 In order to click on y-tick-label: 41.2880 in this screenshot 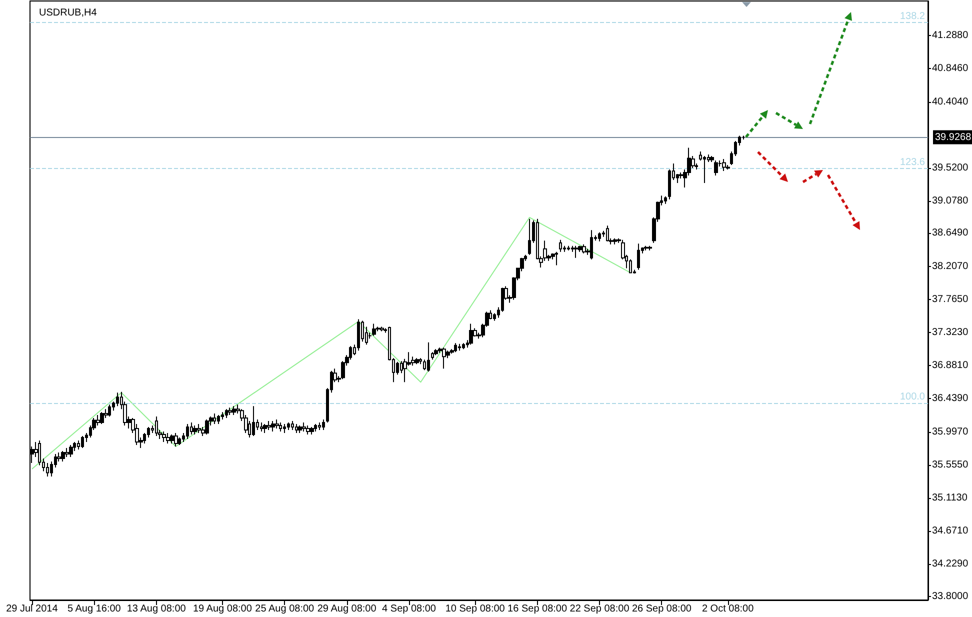, I will do `click(950, 36)`.